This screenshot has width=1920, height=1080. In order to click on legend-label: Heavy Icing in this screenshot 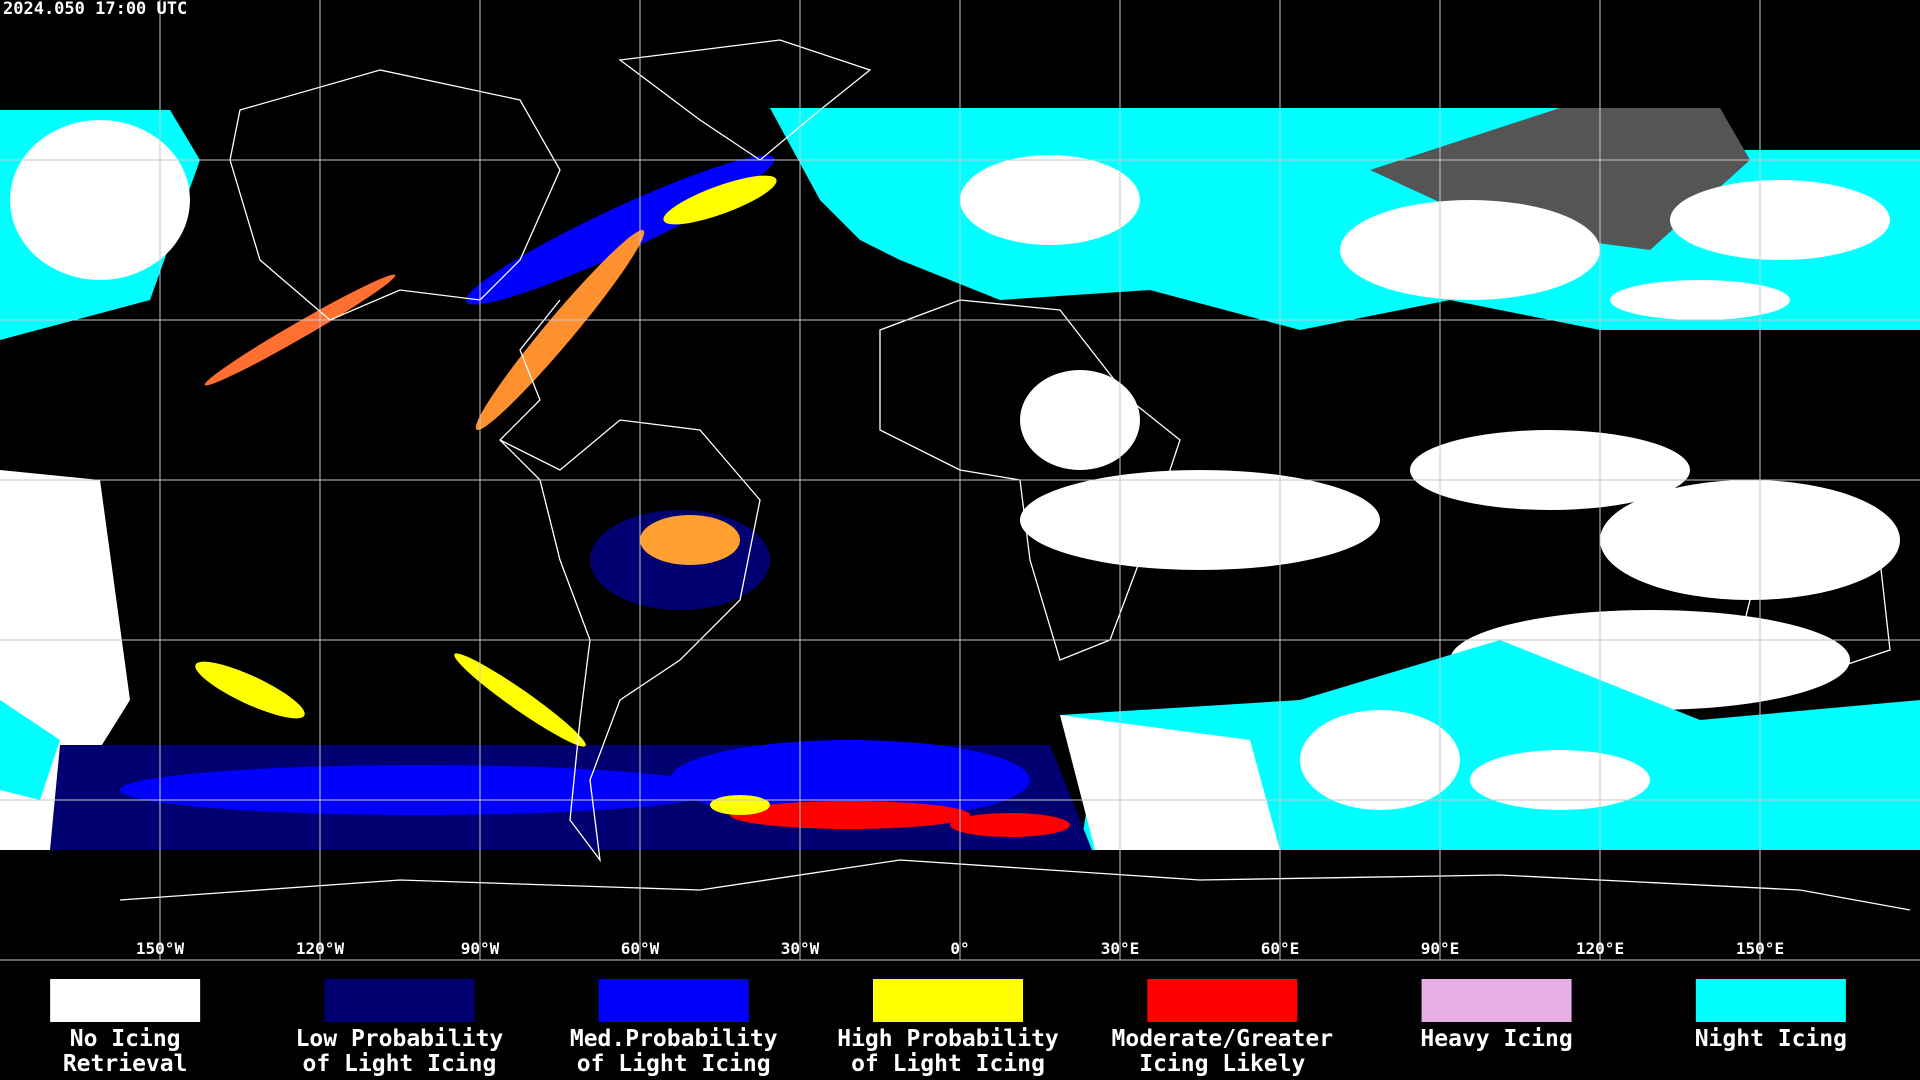, I will do `click(1496, 1039)`.